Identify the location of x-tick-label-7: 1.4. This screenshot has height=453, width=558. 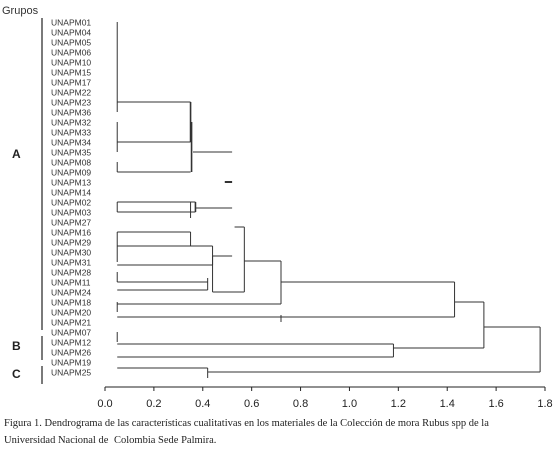
(447, 404).